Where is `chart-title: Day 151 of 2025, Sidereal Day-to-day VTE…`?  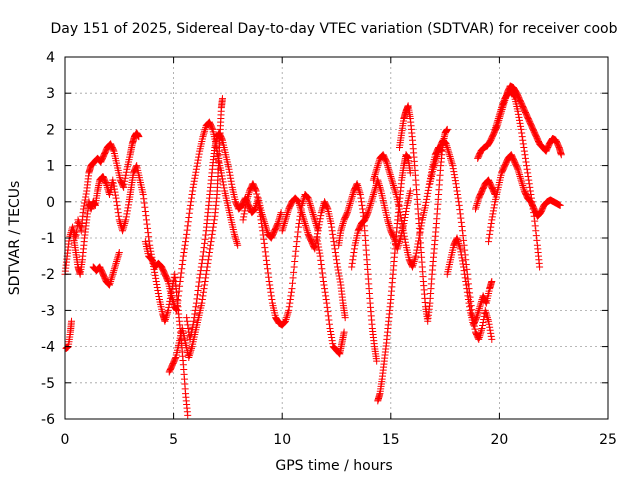
chart-title: Day 151 of 2025, Sidereal Day-to-day VTE… is located at coordinates (334, 29).